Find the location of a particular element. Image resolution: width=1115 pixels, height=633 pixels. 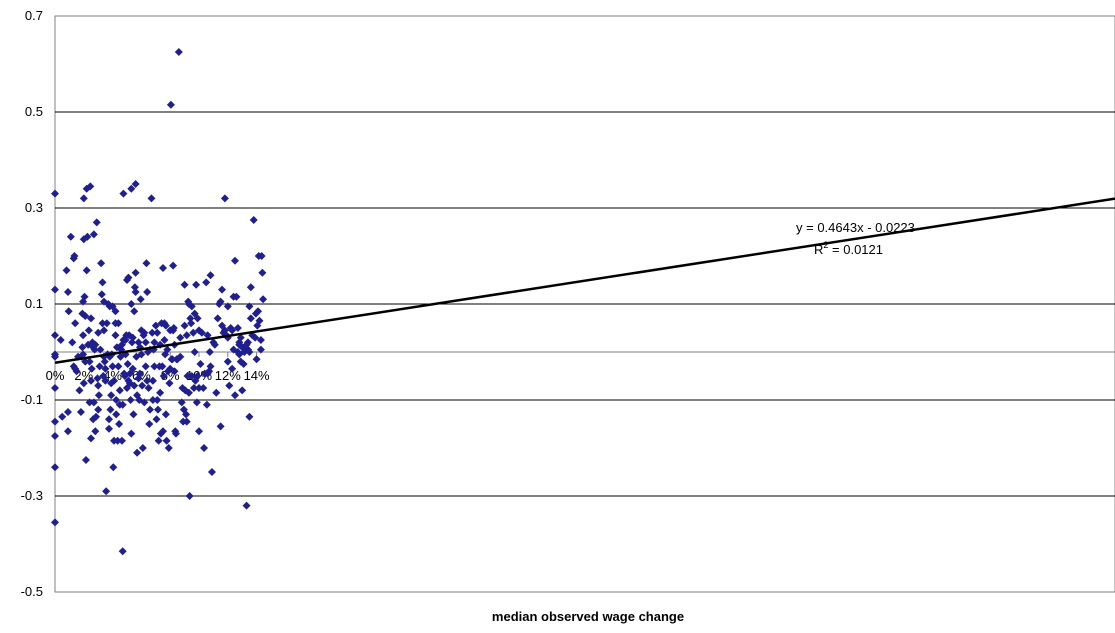

y-axis-ticks: 0.7 0.5 0.3 0.1 -0.1 -0.3 -0.5 is located at coordinates (32, 303).